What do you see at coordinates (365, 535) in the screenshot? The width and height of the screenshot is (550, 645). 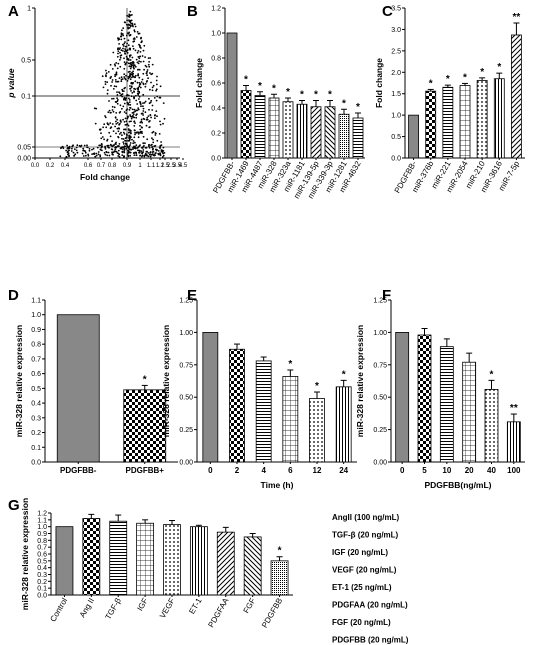 I see `legend-entry: TGF-β (20 ng/mL)` at bounding box center [365, 535].